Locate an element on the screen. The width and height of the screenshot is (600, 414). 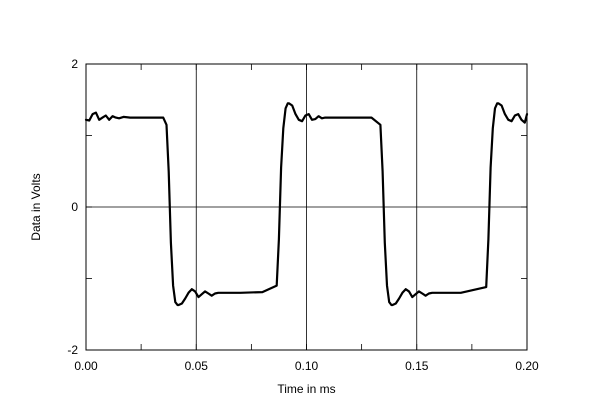
x-tick-label: 0.00 is located at coordinates (86, 366).